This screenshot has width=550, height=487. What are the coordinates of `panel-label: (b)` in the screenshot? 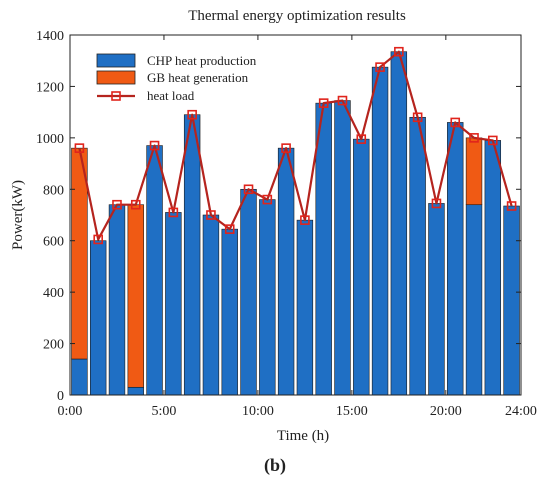 It's located at (275, 465).